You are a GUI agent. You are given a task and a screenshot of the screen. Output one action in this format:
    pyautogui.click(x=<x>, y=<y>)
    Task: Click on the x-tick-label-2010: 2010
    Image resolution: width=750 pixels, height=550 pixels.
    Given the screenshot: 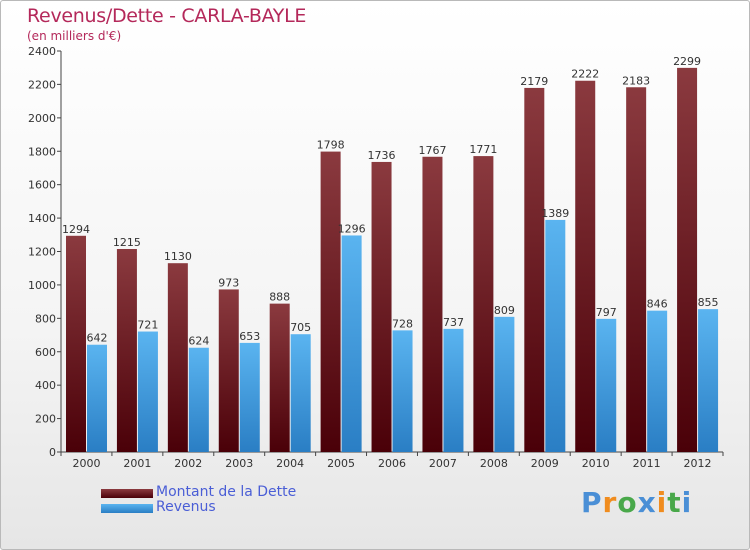 What is the action you would take?
    pyautogui.click(x=596, y=463)
    